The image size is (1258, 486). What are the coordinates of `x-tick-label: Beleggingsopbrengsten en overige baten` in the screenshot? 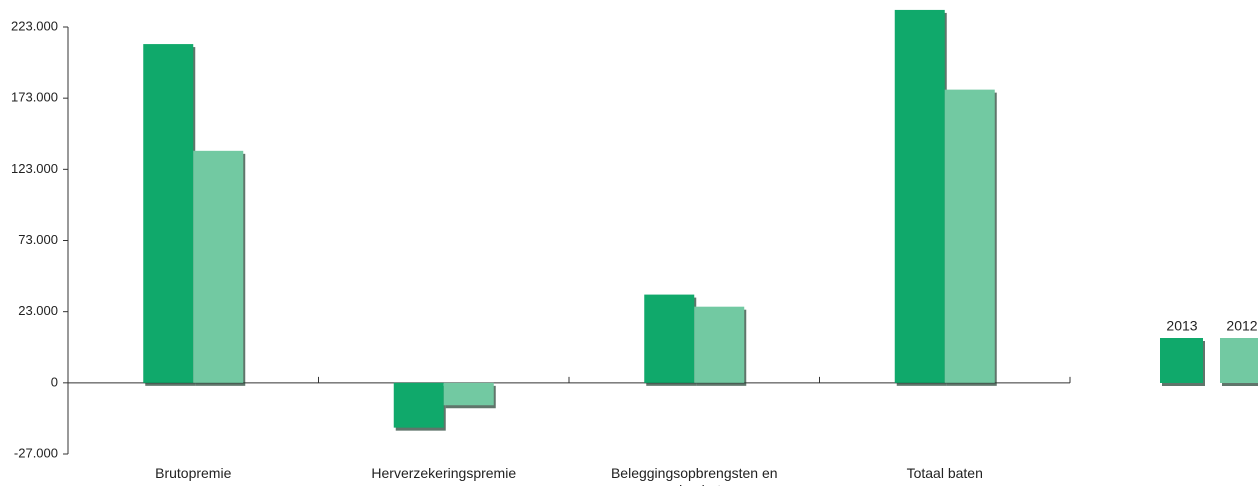 It's located at (694, 475).